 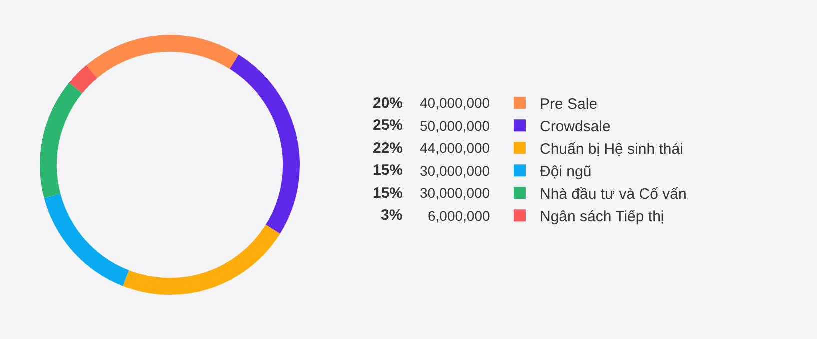 I want to click on legend-label: Ngân sách Tiếp thị, so click(x=602, y=217).